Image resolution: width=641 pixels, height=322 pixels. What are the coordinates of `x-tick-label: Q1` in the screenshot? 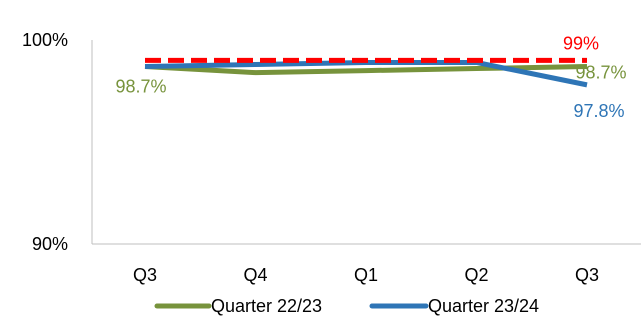 It's located at (366, 275).